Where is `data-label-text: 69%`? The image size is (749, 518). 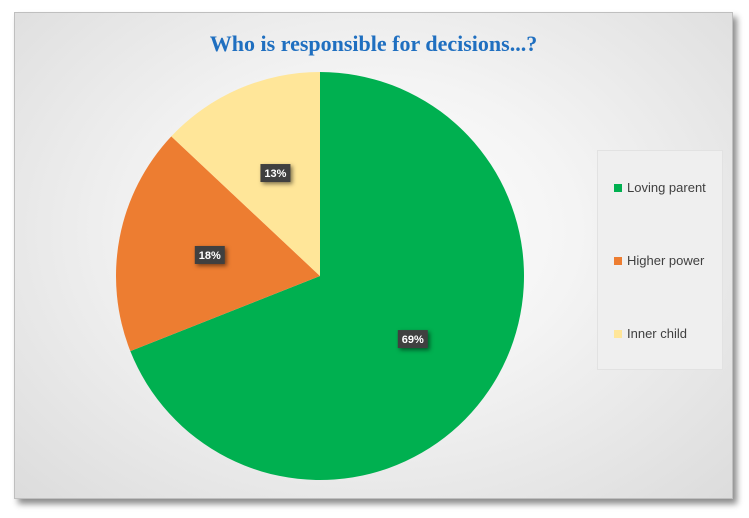
data-label-text: 69% is located at coordinates (413, 340).